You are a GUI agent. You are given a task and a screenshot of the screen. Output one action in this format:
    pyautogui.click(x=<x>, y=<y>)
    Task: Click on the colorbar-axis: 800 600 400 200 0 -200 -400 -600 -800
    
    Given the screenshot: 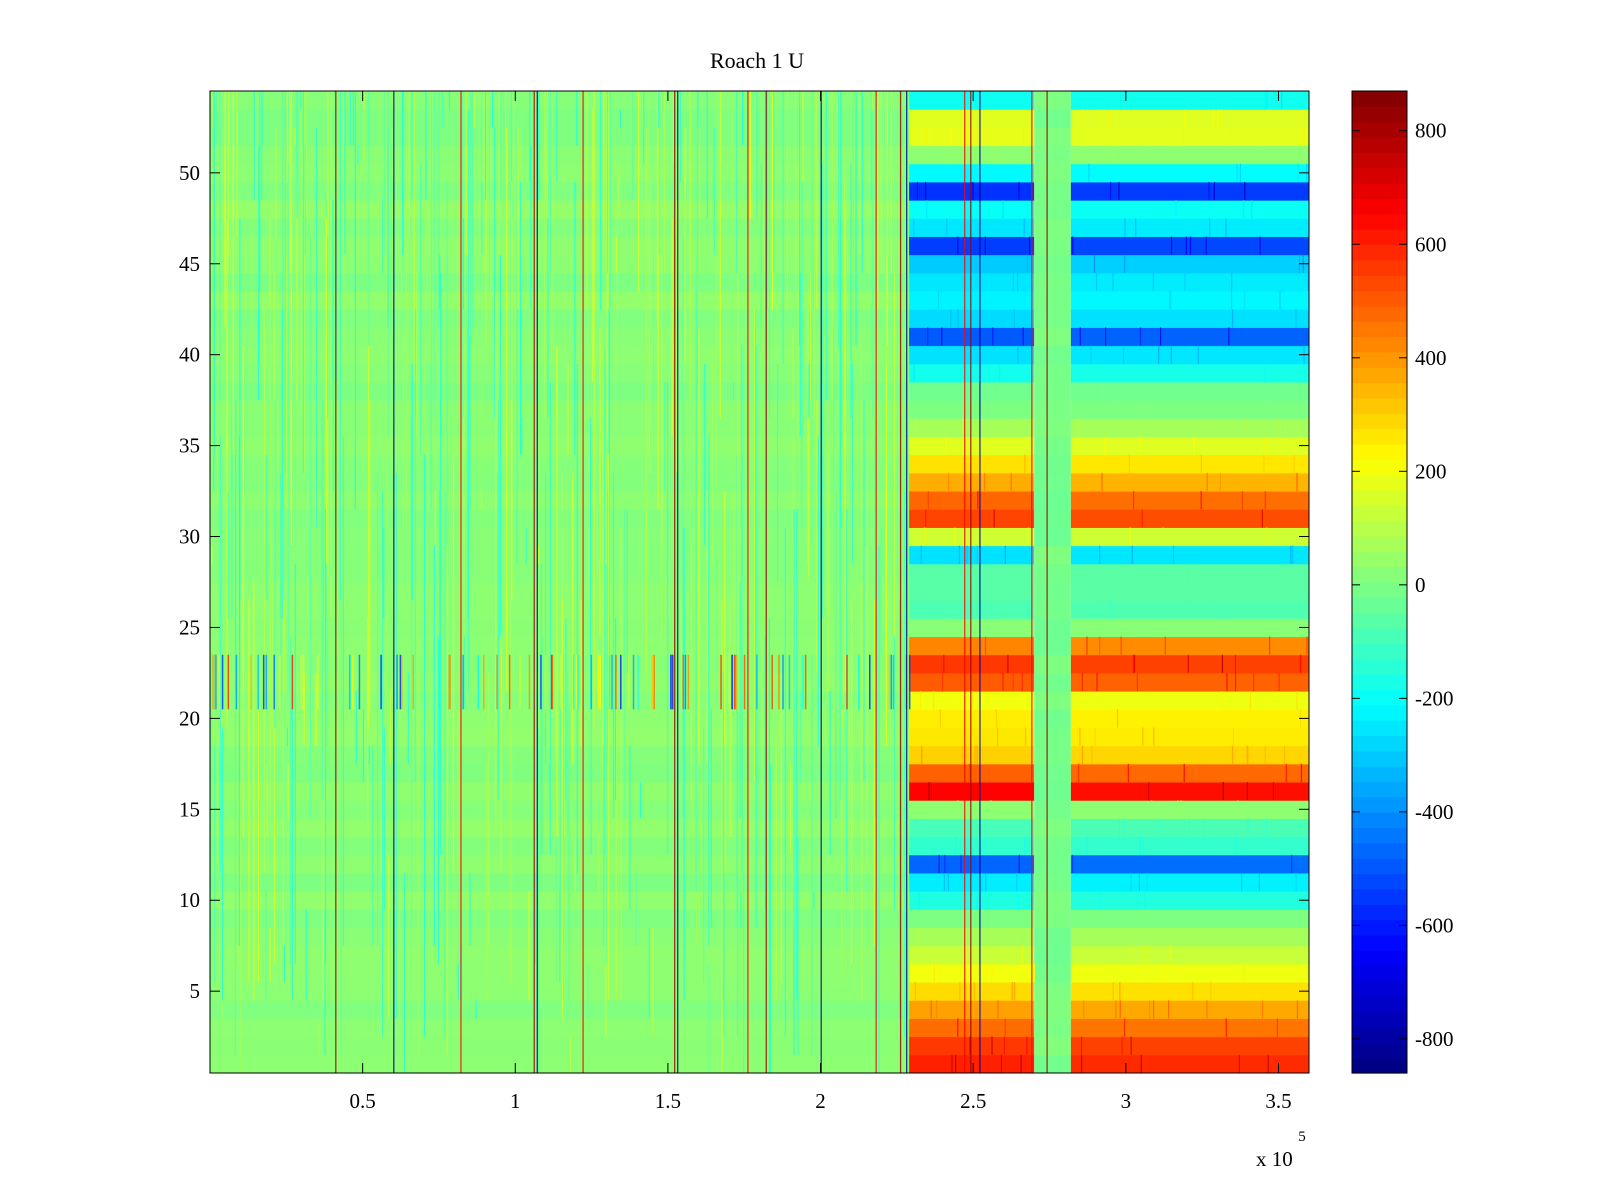 What is the action you would take?
    pyautogui.click(x=1403, y=585)
    